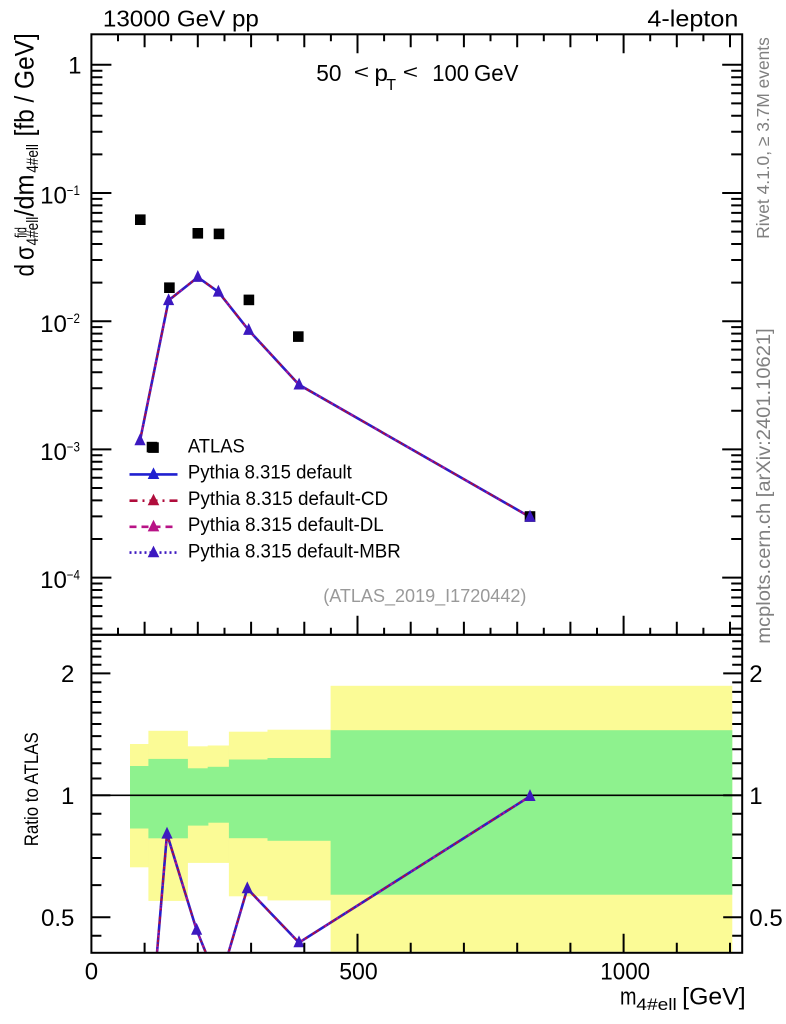 The width and height of the screenshot is (786, 1024). I want to click on svg-text: Ratio to ATLAS, so click(32, 789).